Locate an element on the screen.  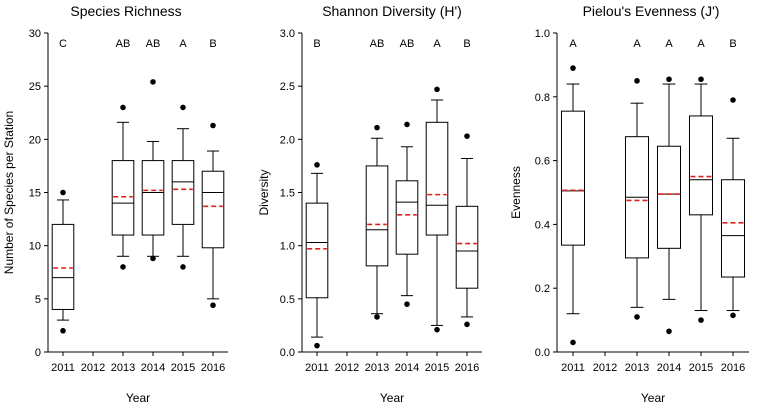
y-tick-label: 0.6 is located at coordinates (542, 162).